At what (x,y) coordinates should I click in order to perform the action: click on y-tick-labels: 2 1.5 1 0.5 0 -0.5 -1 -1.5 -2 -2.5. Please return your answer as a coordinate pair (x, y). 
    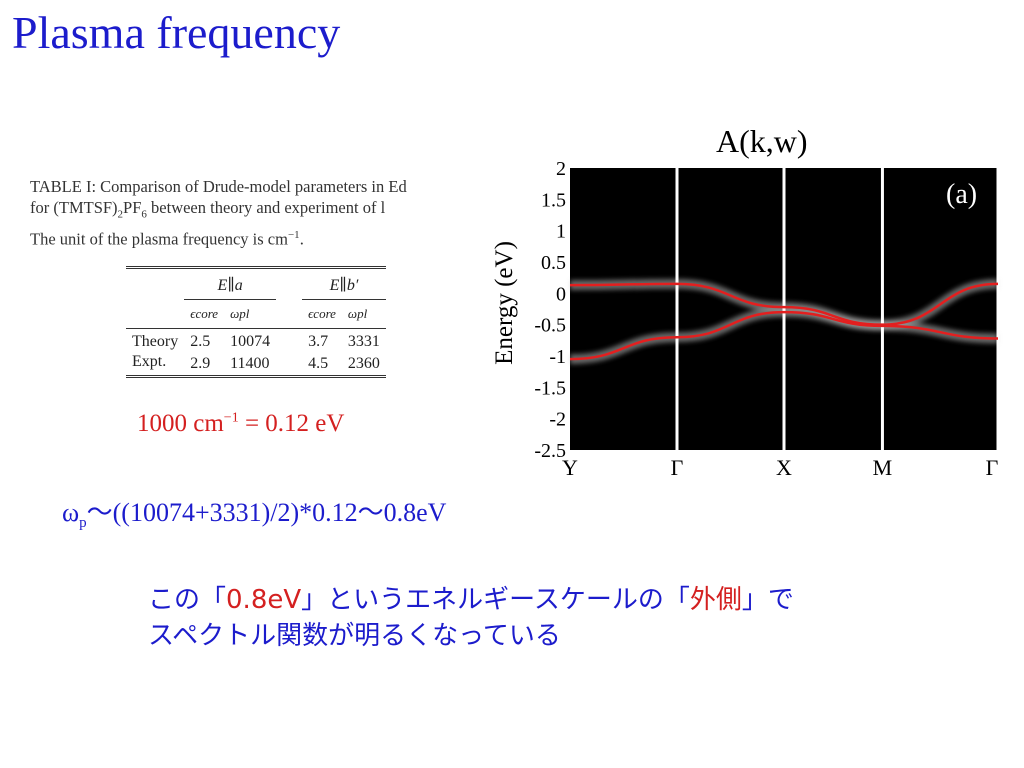
    Looking at the image, I should click on (550, 310).